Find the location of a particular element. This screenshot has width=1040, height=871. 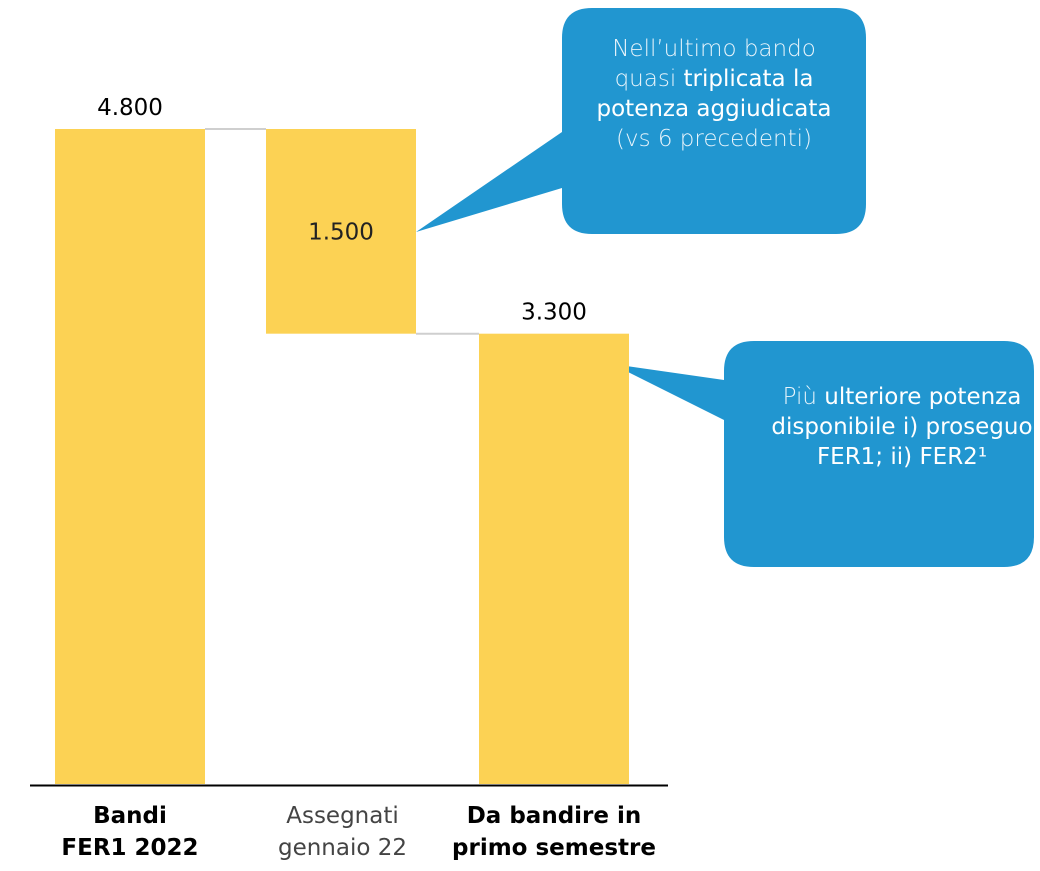

data-label-2: 1.500 is located at coordinates (341, 232).